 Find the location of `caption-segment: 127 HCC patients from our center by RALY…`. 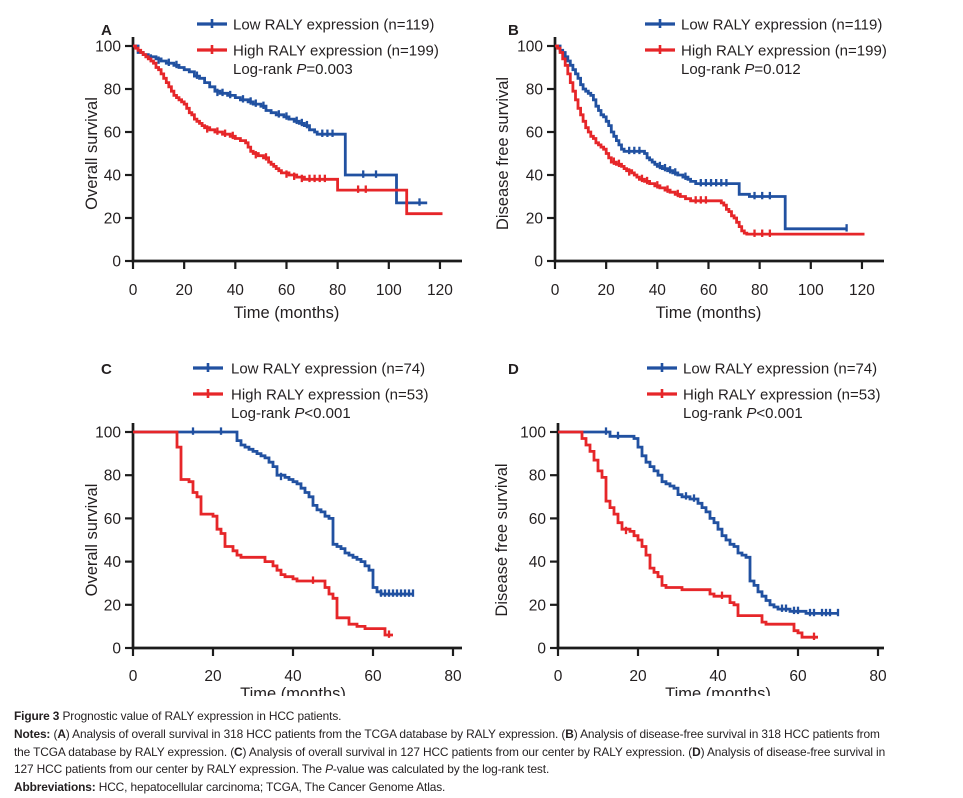

caption-segment: 127 HCC patients from our center by RALY… is located at coordinates (170, 769).